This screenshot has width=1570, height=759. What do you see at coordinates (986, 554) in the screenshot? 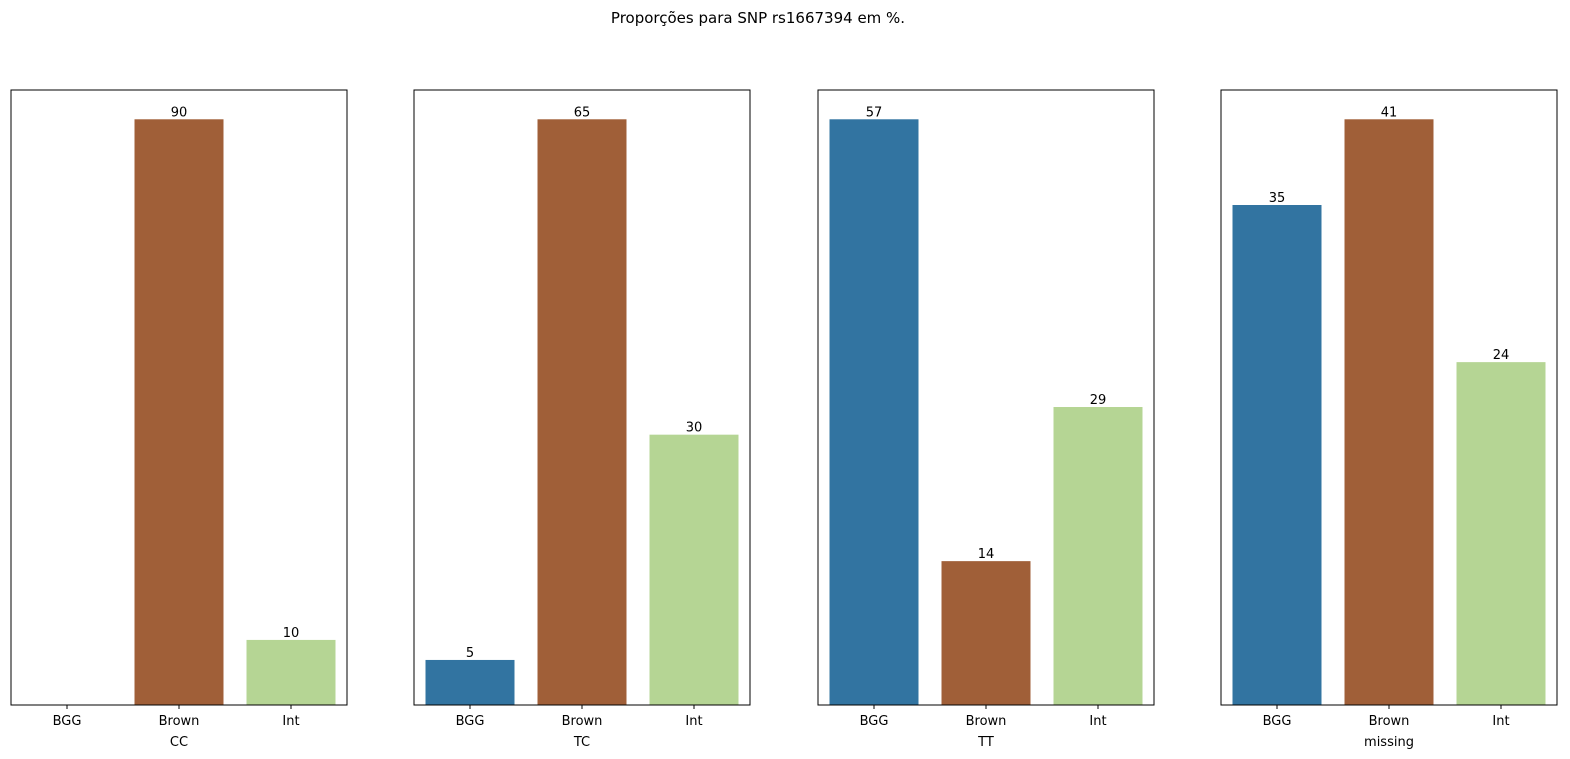
I see `bar-value-label: 14` at bounding box center [986, 554].